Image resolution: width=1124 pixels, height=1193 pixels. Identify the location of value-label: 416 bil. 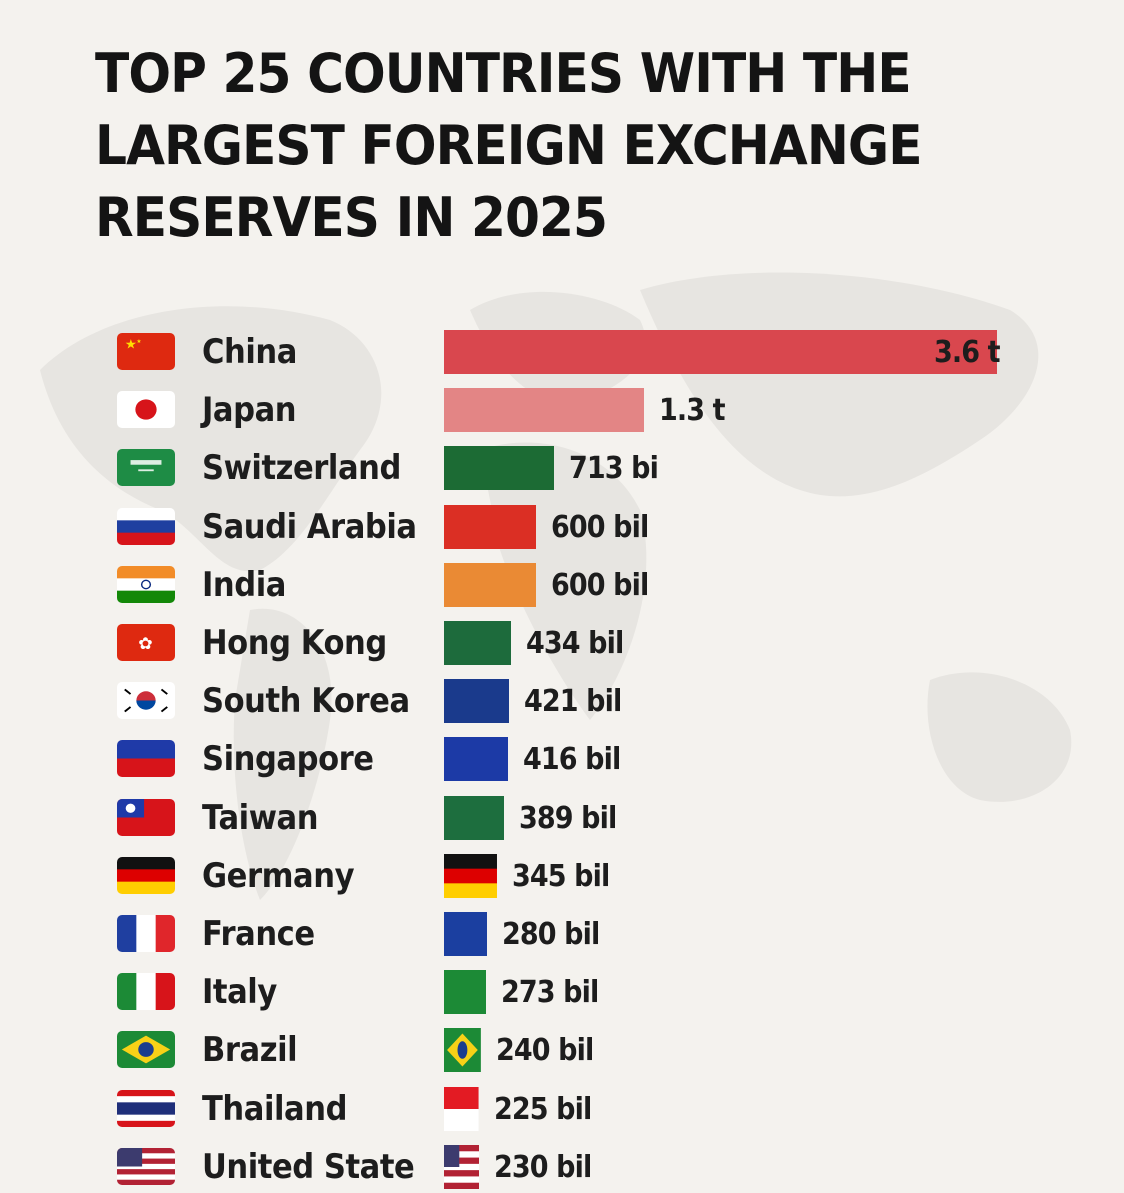
(571, 760).